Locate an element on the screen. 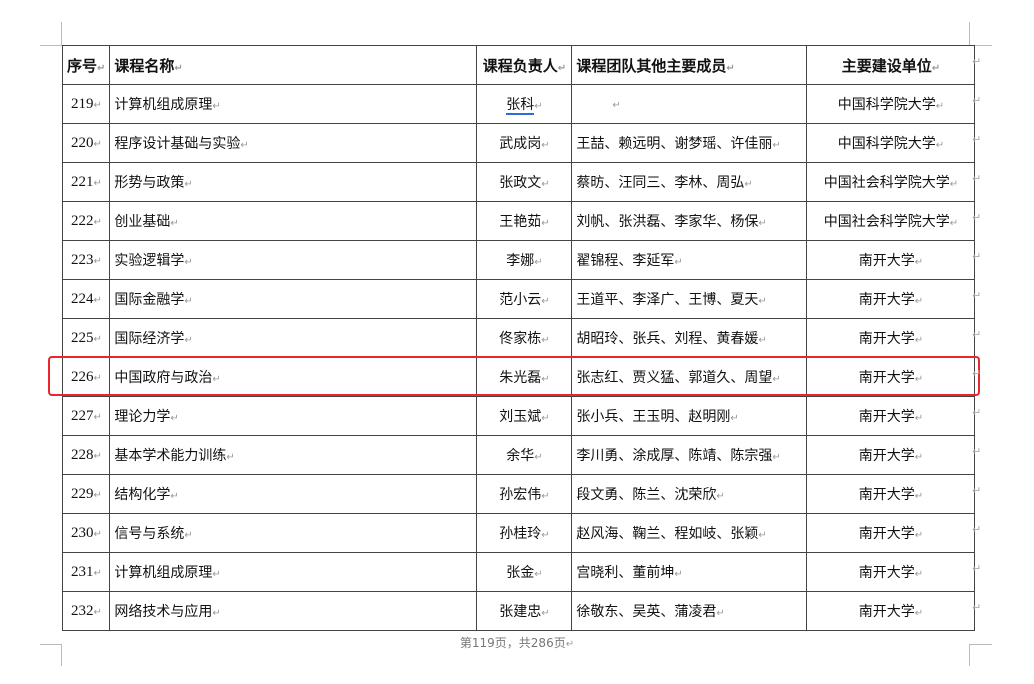  cell-course-lead: 张科↵ is located at coordinates (524, 104).